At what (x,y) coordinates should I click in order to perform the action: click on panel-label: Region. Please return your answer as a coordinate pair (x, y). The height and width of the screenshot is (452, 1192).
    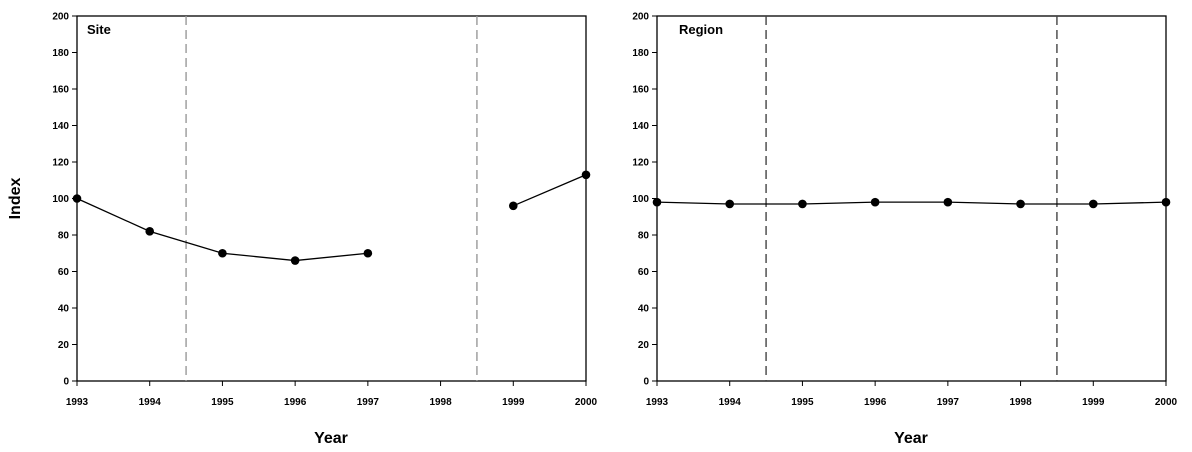
    Looking at the image, I should click on (701, 29).